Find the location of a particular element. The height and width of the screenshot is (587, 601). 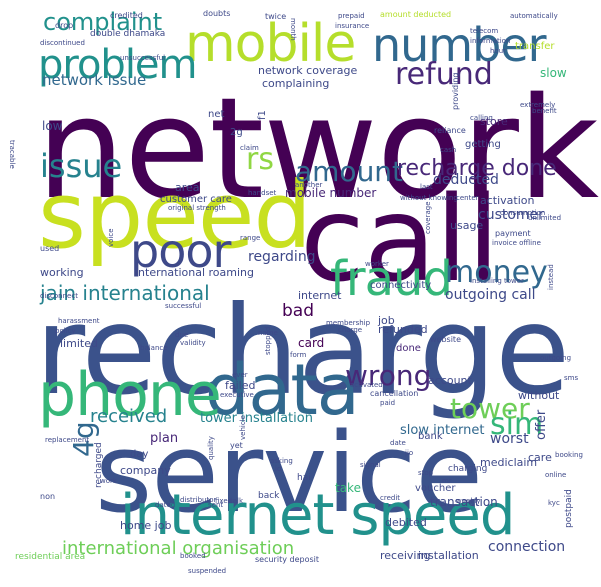

word-mediclaim: mediclaim is located at coordinates (509, 462).